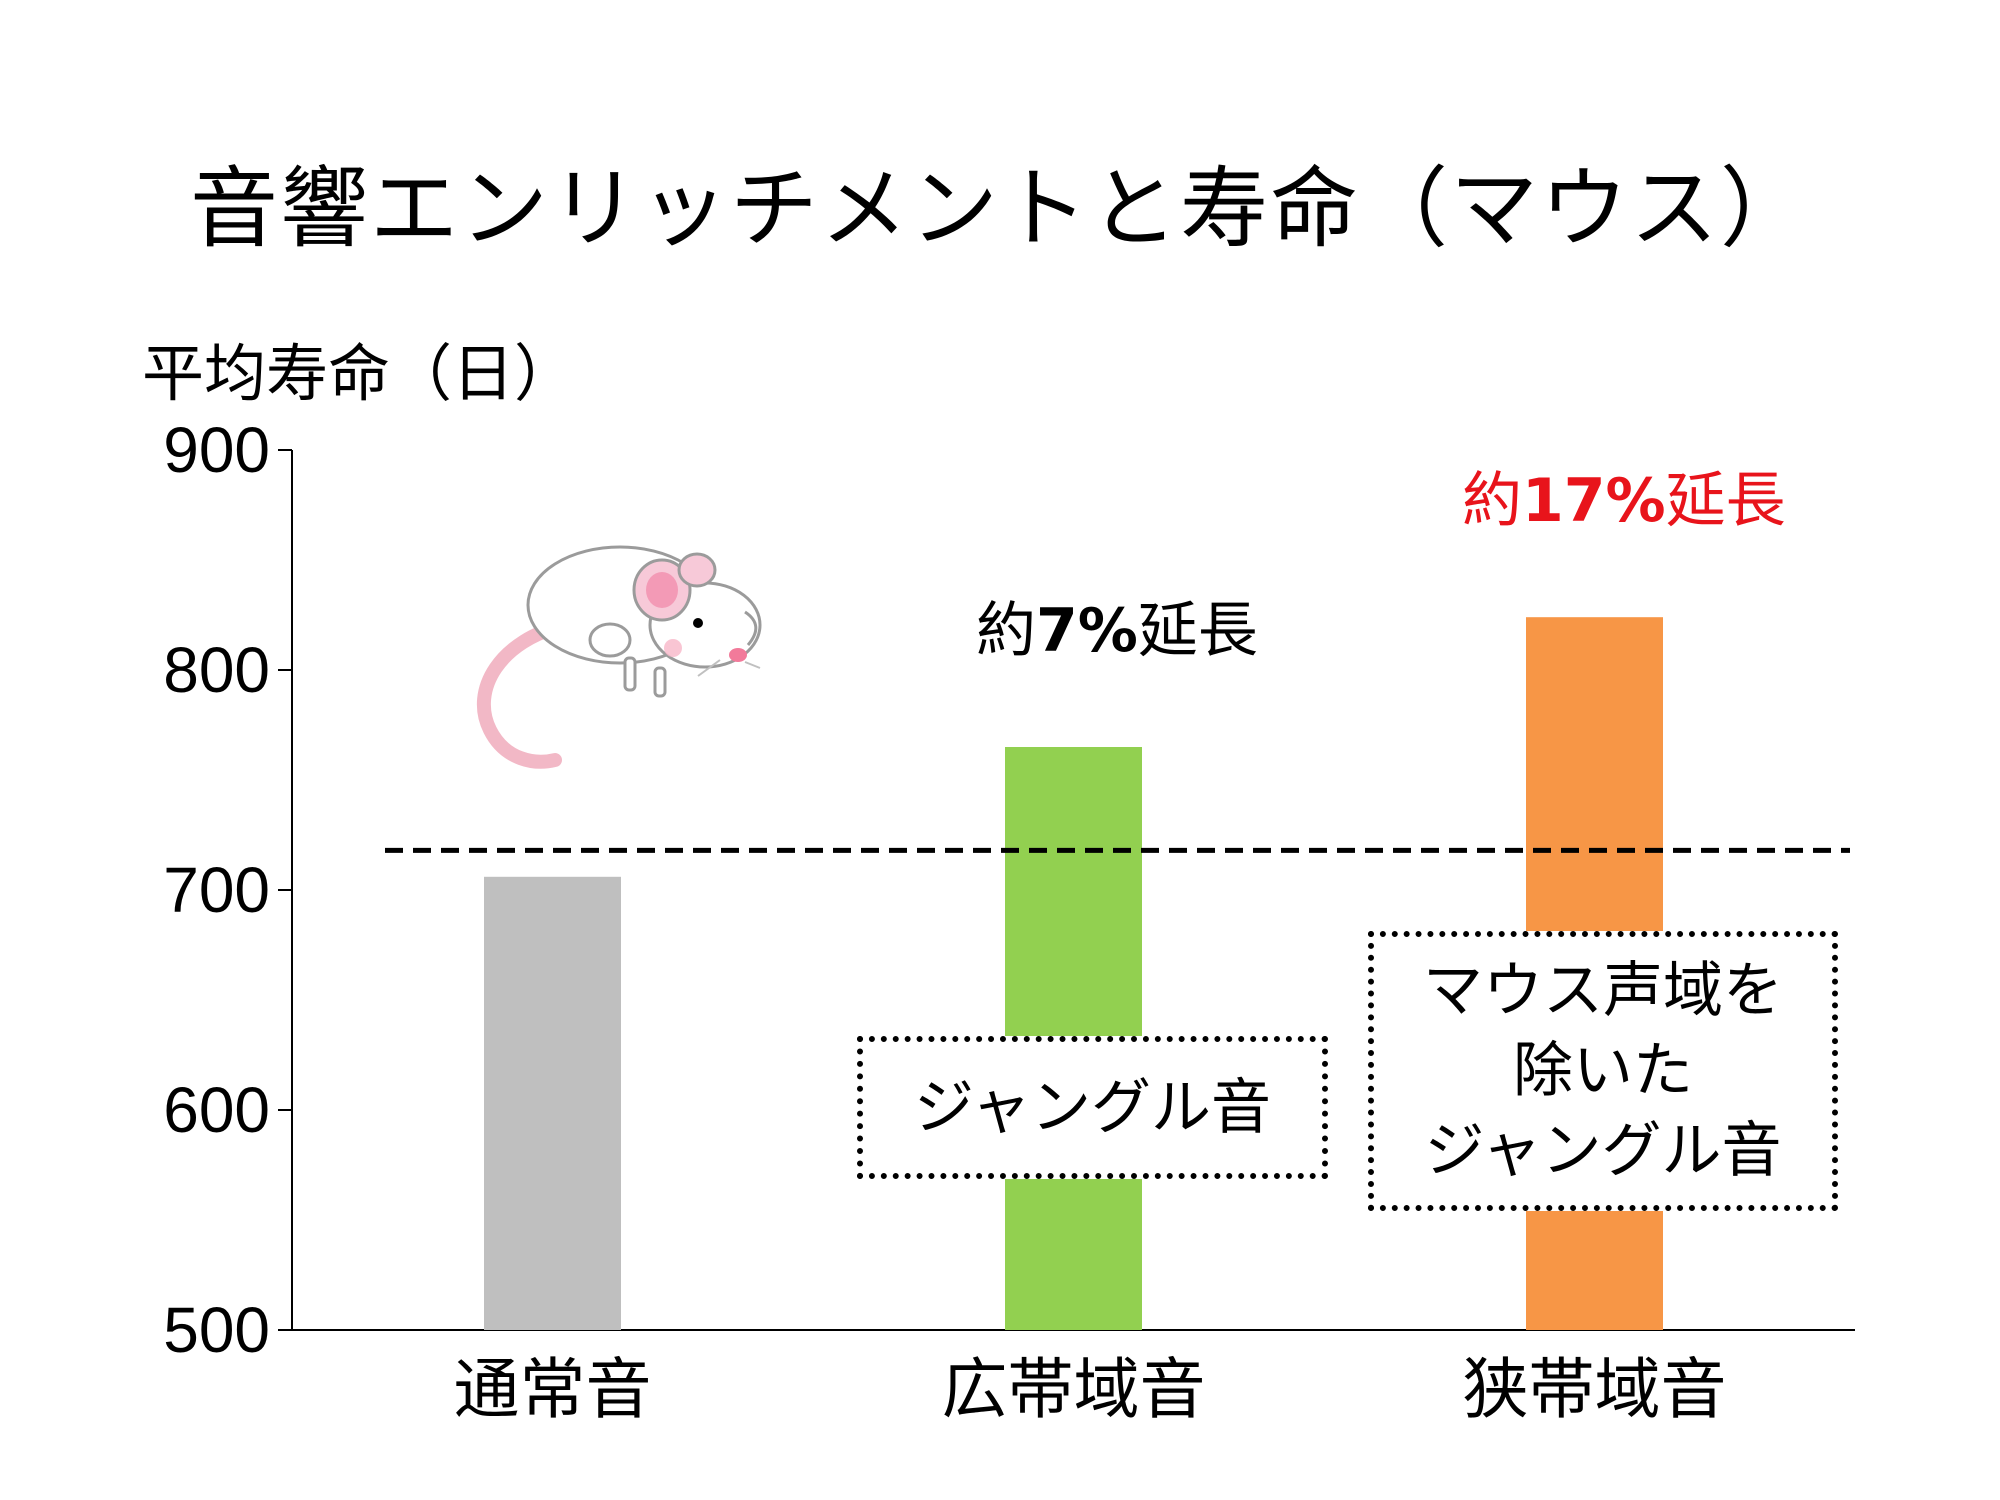 The height and width of the screenshot is (1500, 2000). What do you see at coordinates (1595, 1389) in the screenshot?
I see `x-tick-label: 狭帯域音` at bounding box center [1595, 1389].